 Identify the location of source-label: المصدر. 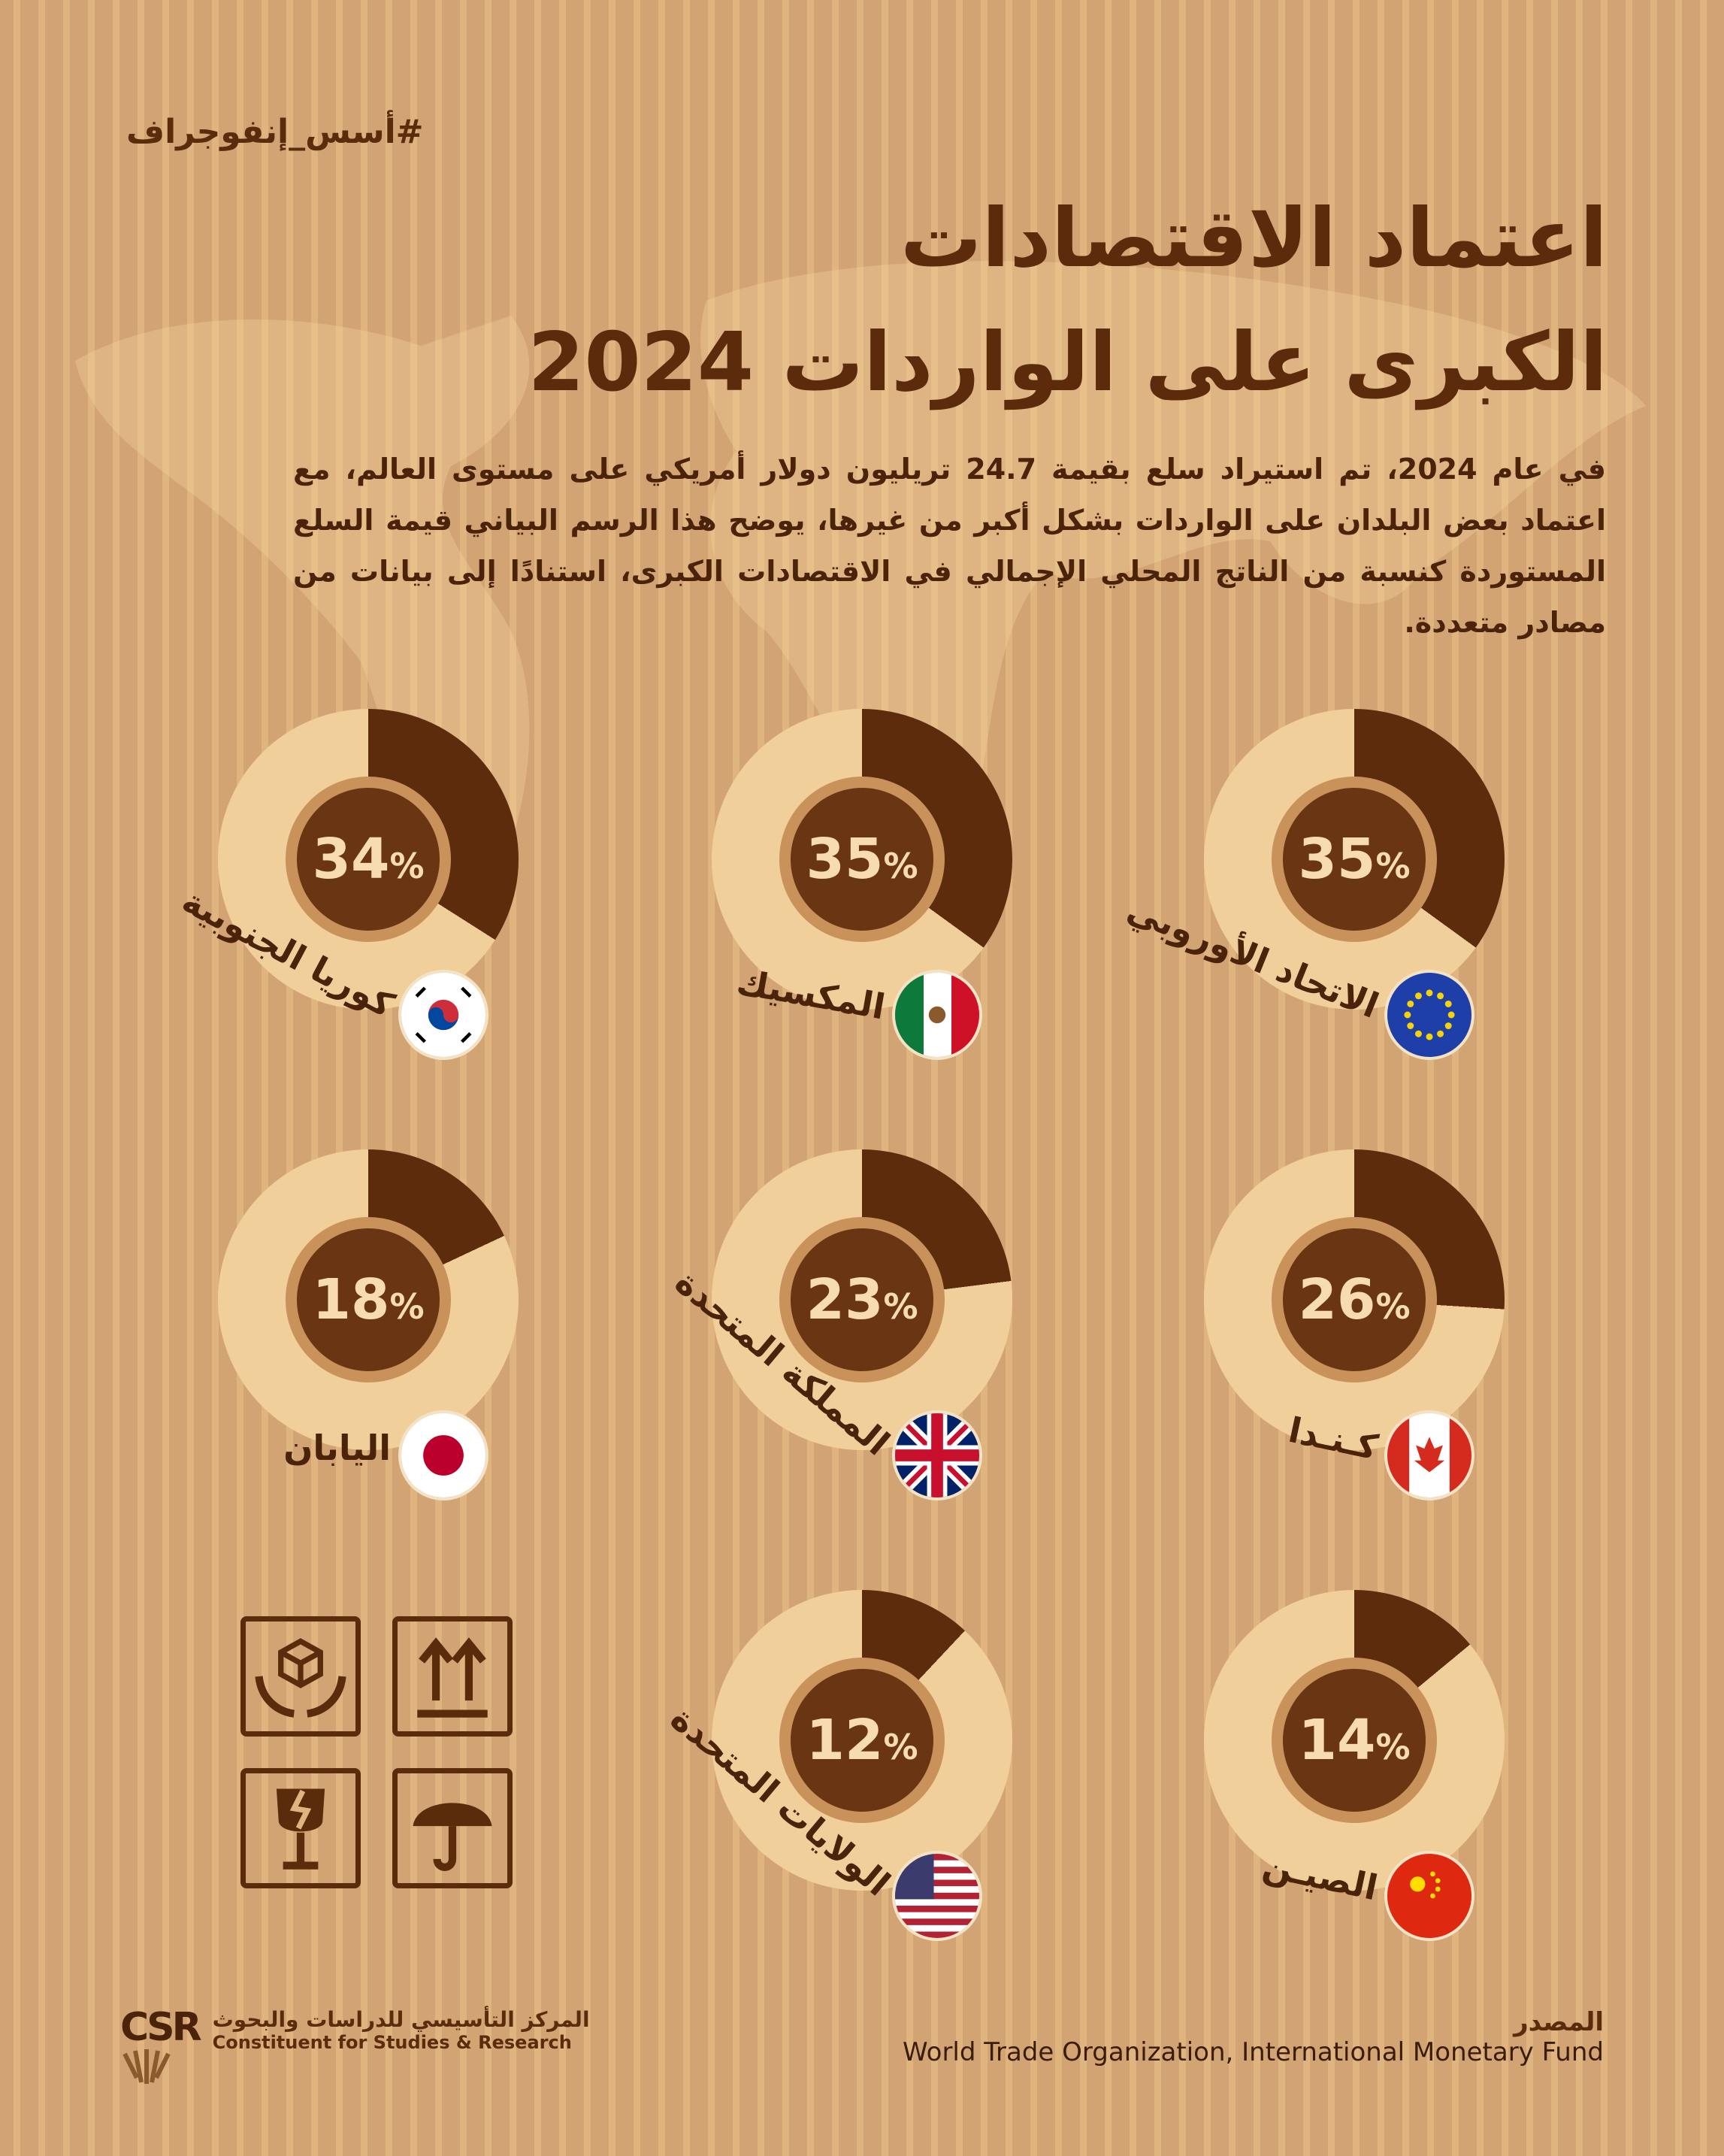
(1559, 2022).